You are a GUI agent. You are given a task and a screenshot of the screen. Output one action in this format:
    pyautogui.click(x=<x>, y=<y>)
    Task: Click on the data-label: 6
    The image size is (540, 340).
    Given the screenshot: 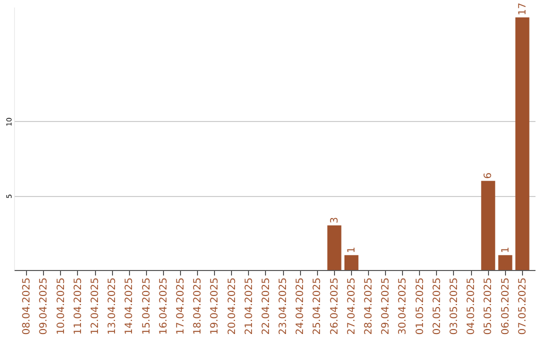 What is the action you would take?
    pyautogui.click(x=488, y=175)
    